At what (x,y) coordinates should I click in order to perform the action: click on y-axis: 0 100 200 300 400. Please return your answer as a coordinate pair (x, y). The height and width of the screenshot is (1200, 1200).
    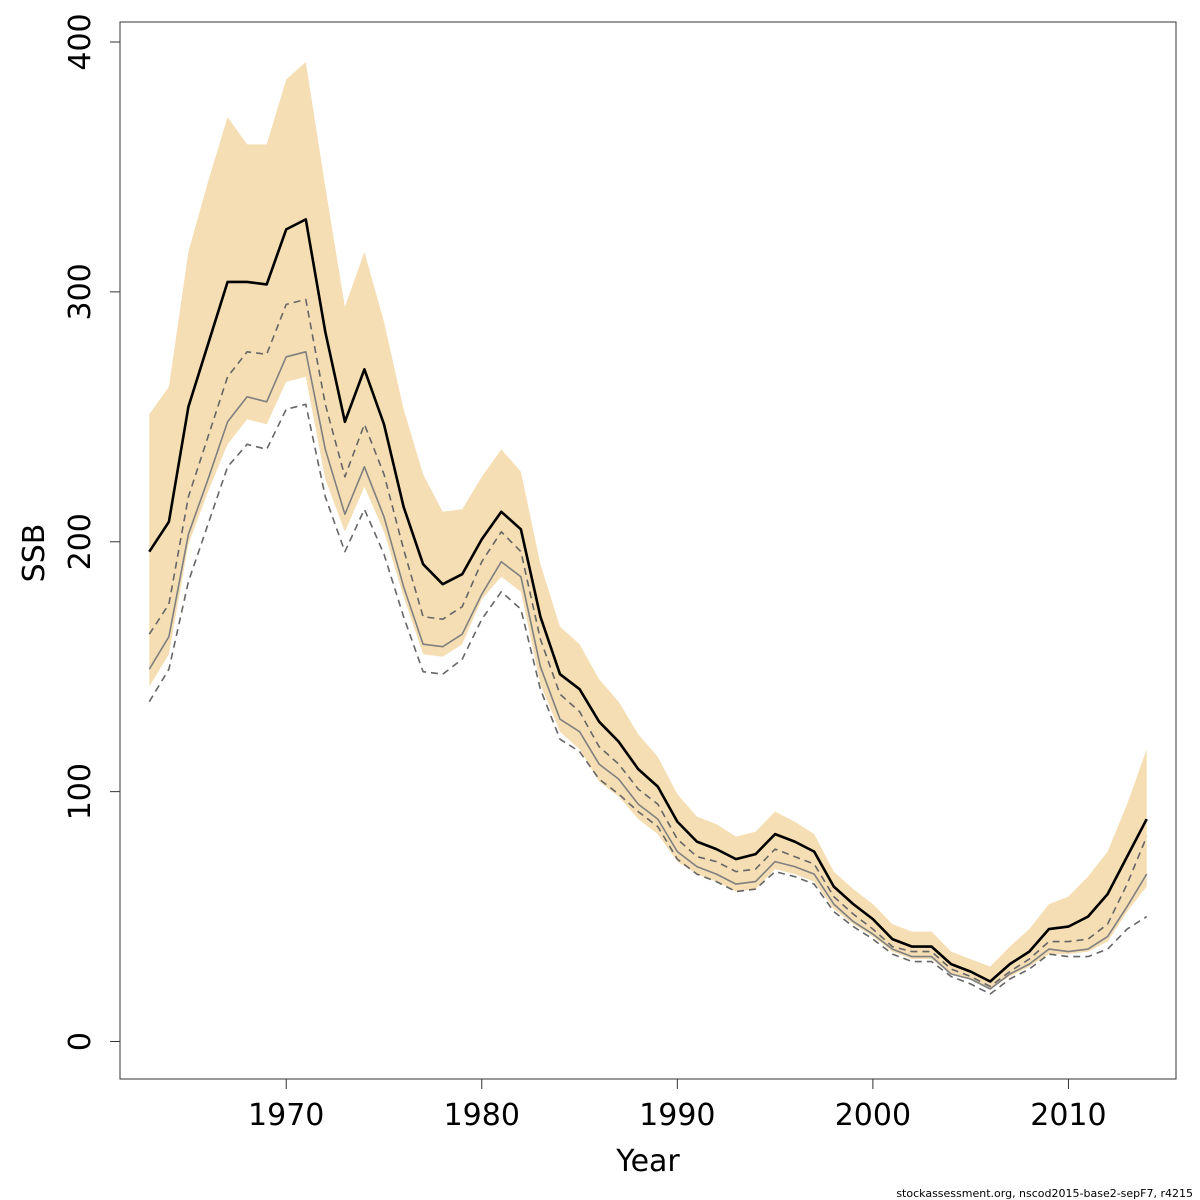
    Looking at the image, I should click on (91, 532).